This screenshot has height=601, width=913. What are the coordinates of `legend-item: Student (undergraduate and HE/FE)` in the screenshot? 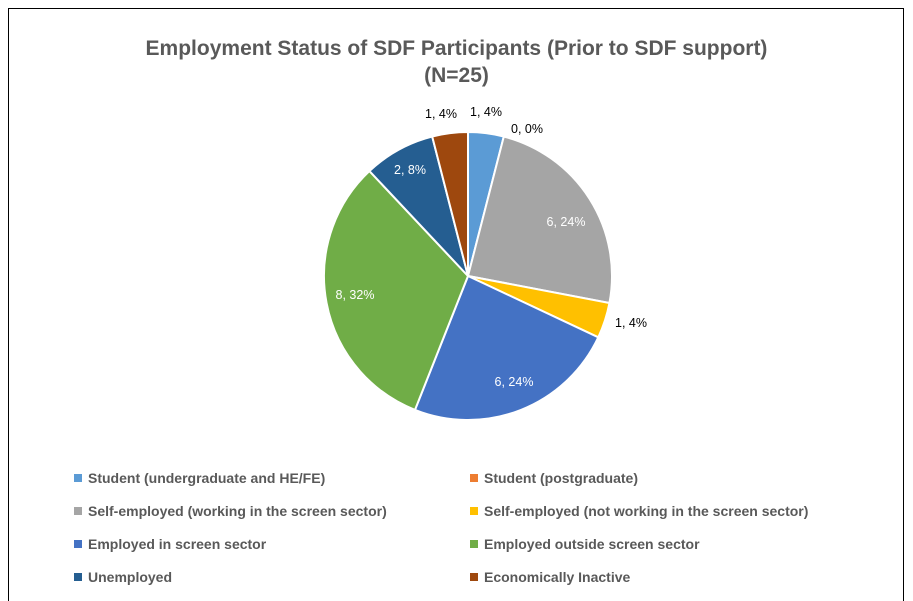 It's located at (199, 478).